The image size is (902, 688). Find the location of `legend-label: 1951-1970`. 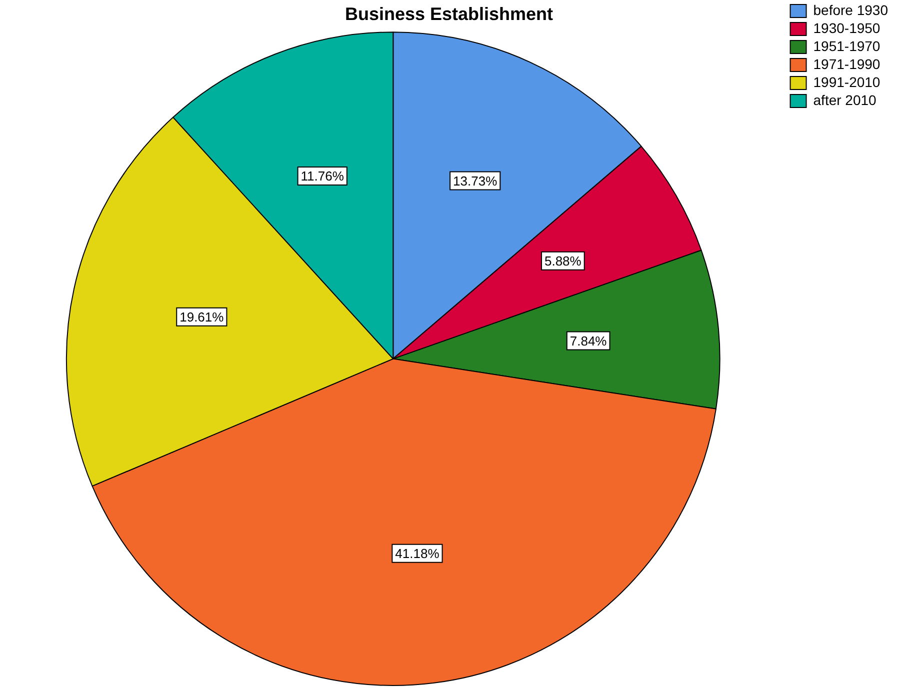

legend-label: 1951-1970 is located at coordinates (846, 46).